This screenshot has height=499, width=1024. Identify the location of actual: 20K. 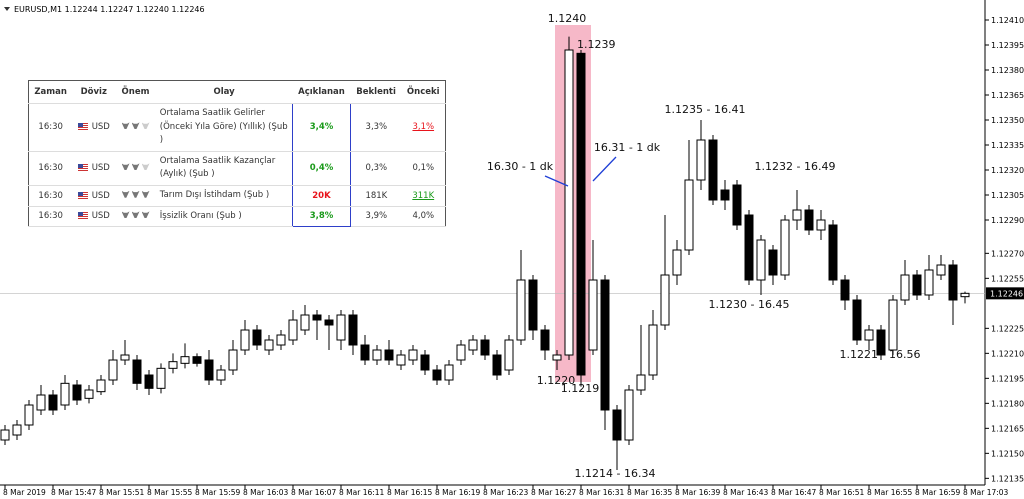
(321, 196).